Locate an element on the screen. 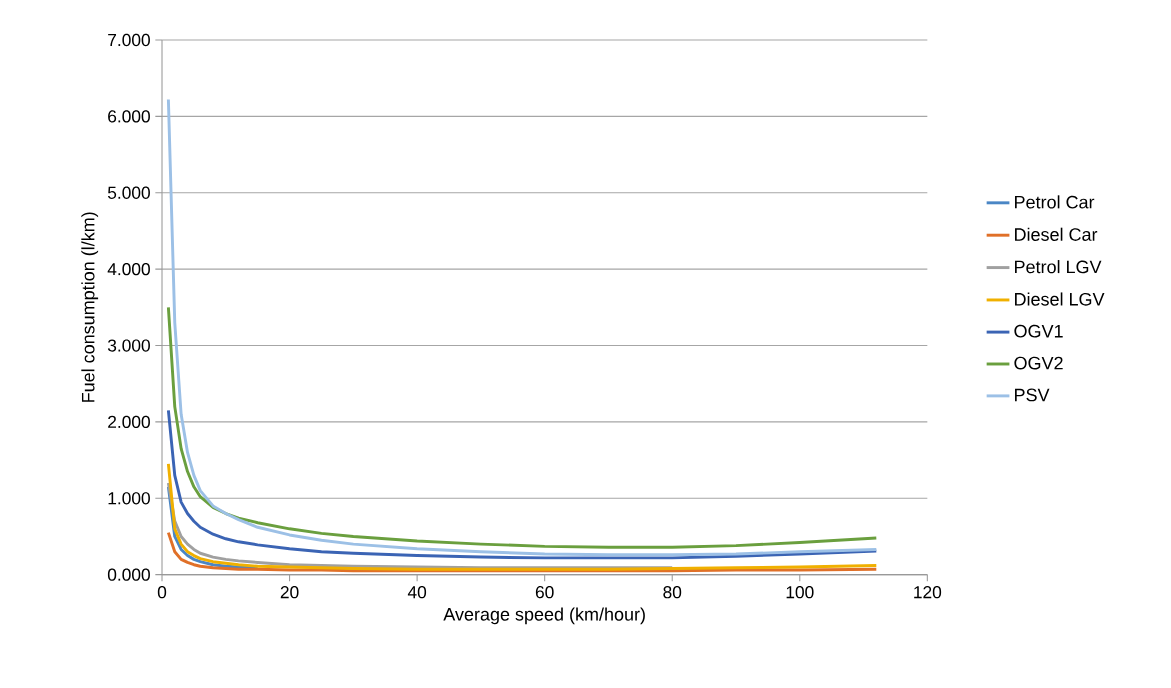  y-tick-label: 4.000 is located at coordinates (128, 269).